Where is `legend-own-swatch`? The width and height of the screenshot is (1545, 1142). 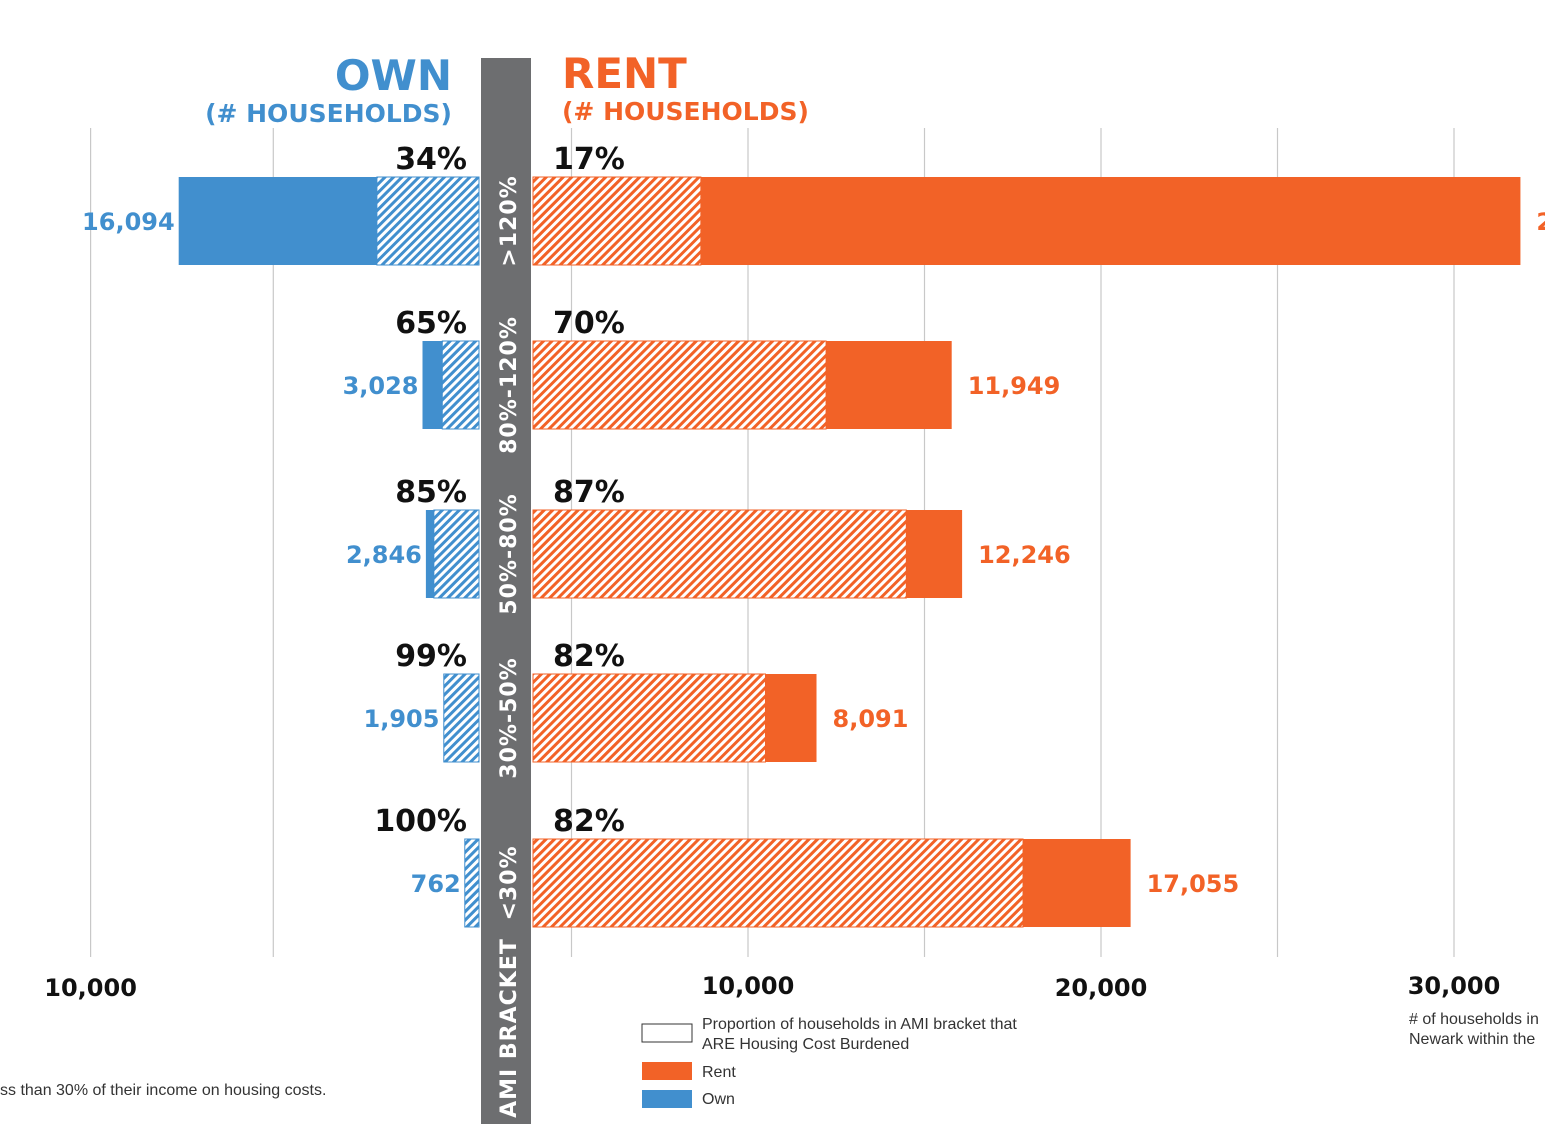
legend-own-swatch is located at coordinates (667, 1099).